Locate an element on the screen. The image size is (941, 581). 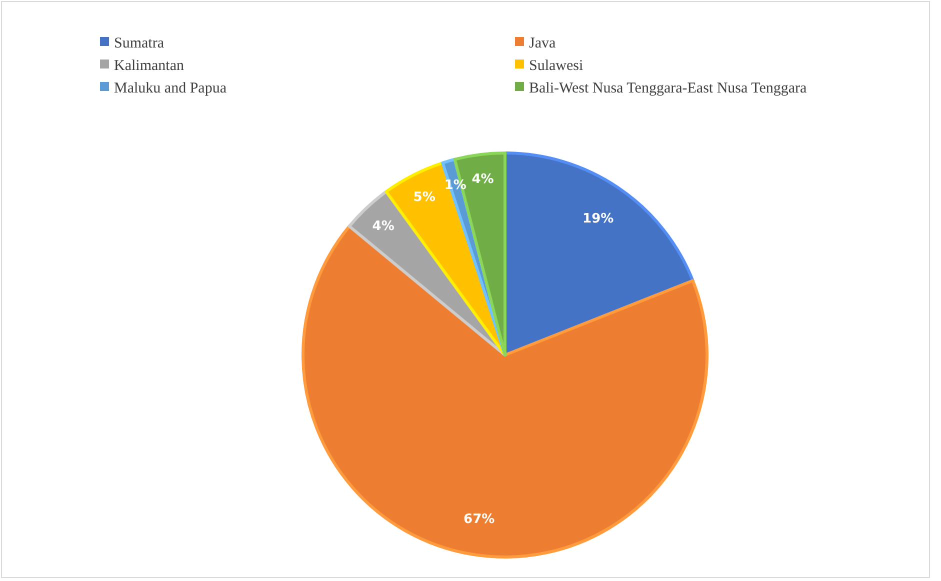
legend-label: Sulawesi is located at coordinates (556, 66).